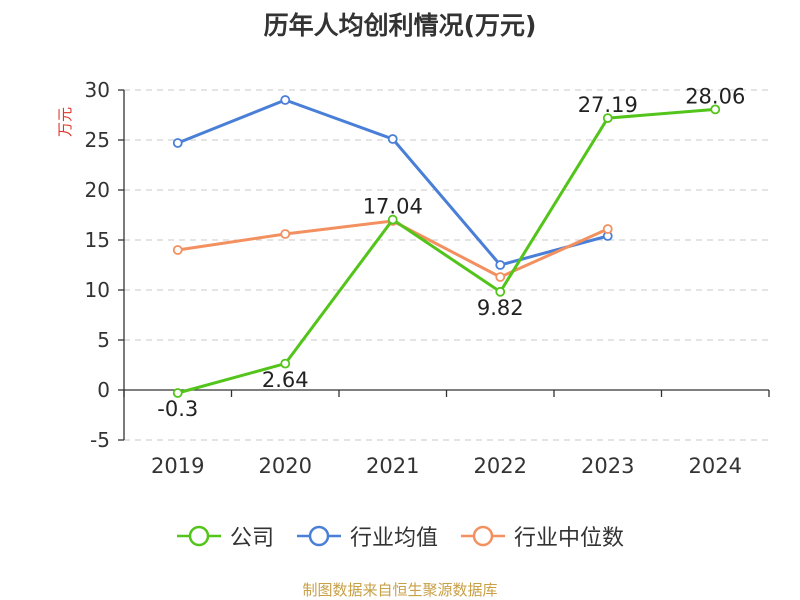 Image resolution: width=800 pixels, height=600 pixels. Describe the element at coordinates (285, 380) in the screenshot. I see `data-label: 2.64` at that location.